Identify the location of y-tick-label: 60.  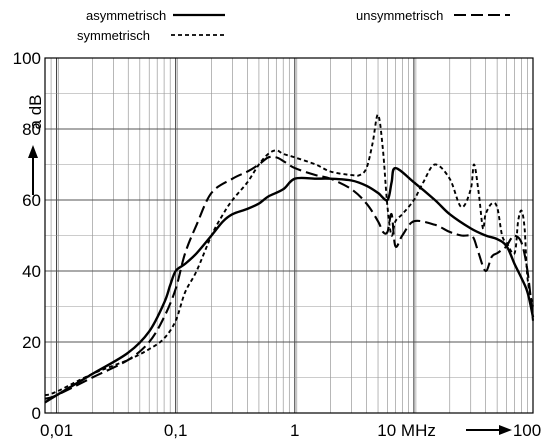
(31, 200).